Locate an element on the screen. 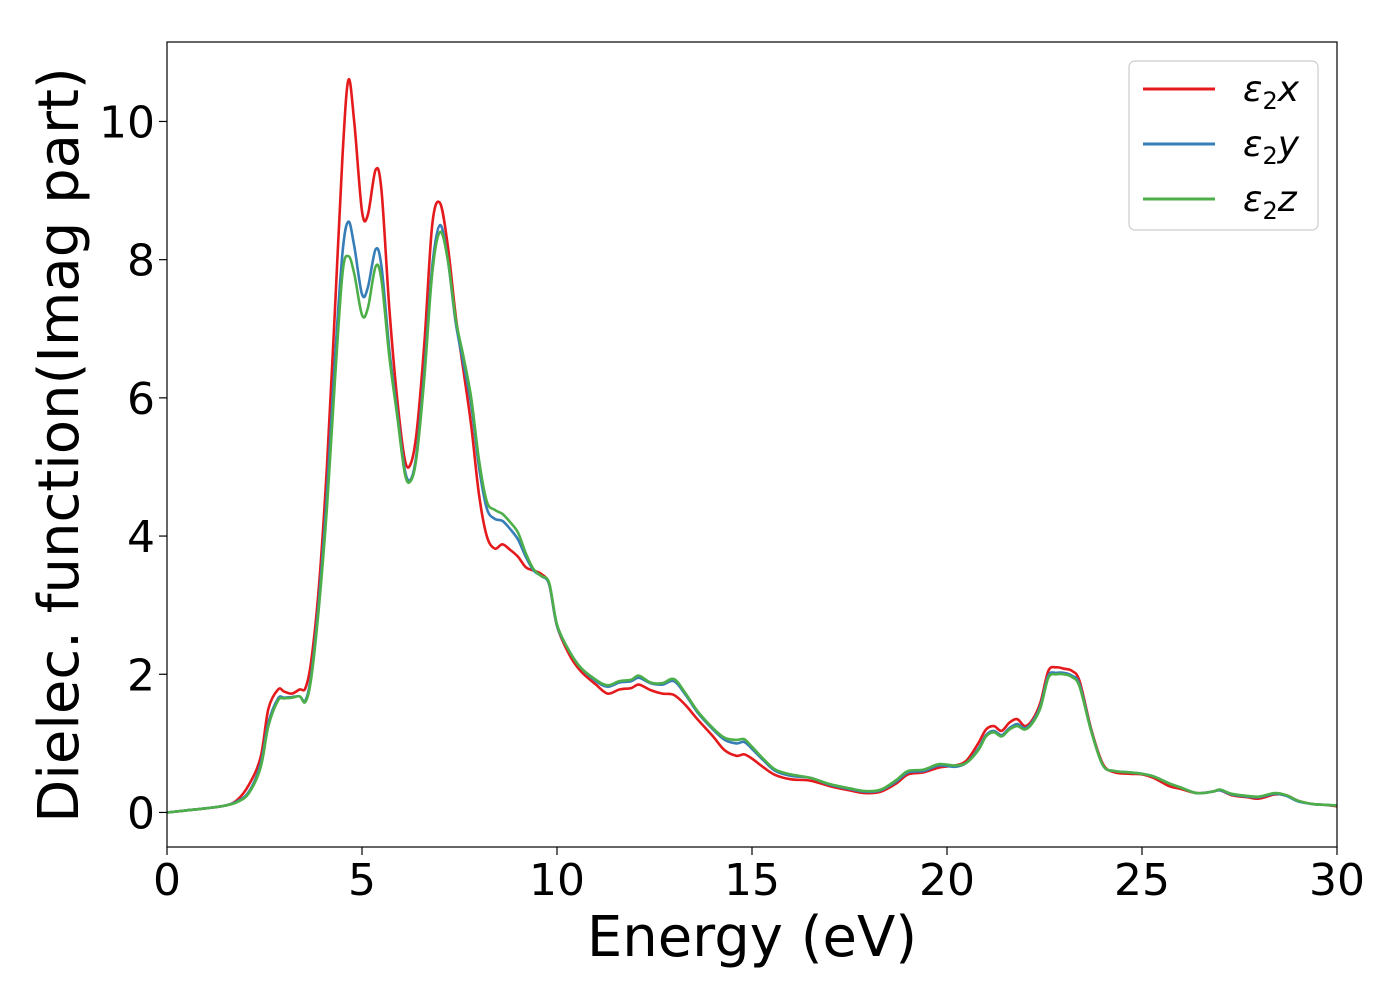 The width and height of the screenshot is (1400, 1000). x-tick-label: 0 is located at coordinates (167, 880).